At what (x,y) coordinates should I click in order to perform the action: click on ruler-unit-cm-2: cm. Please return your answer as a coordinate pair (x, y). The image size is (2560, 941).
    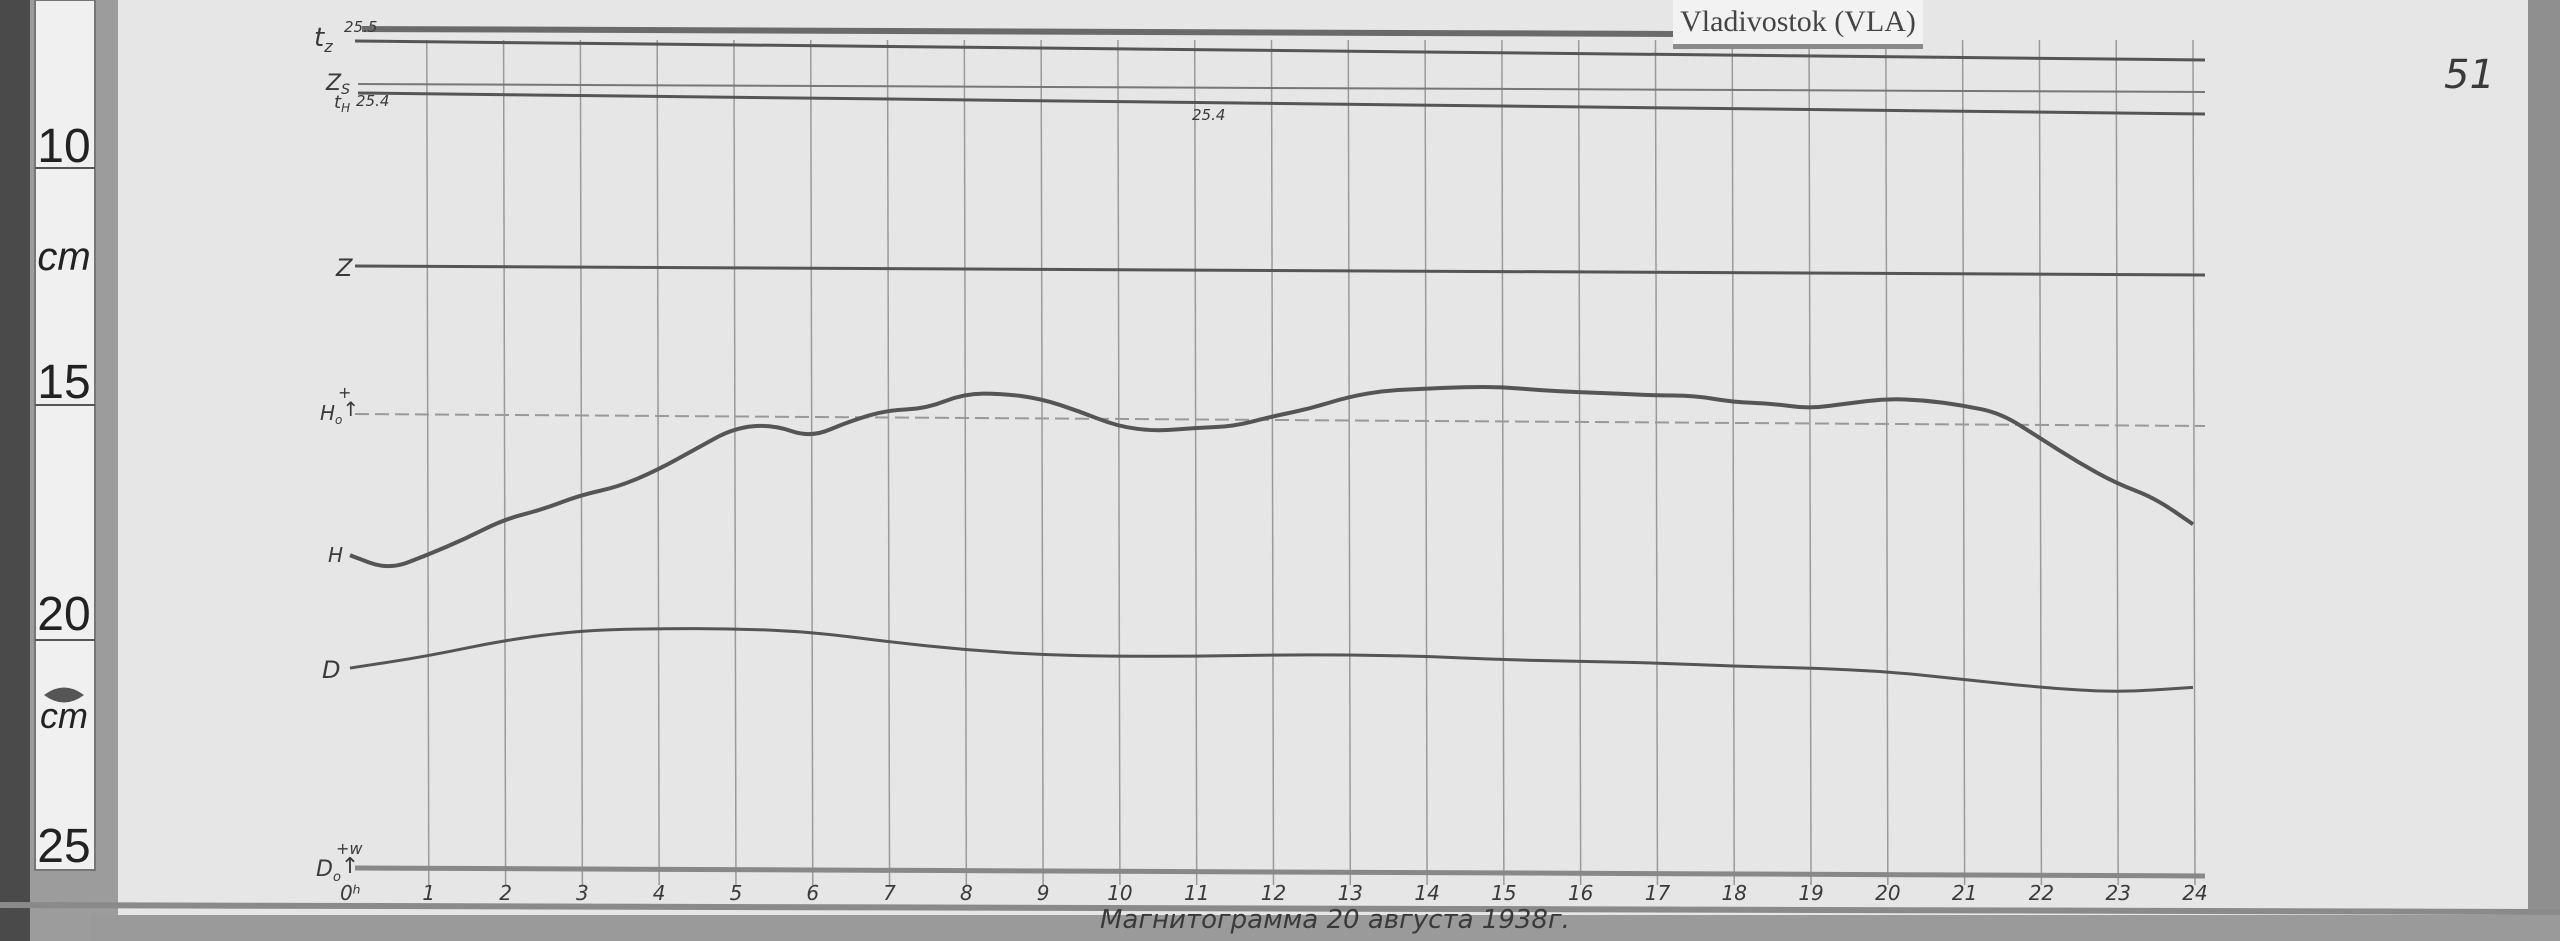
    Looking at the image, I should click on (64, 715).